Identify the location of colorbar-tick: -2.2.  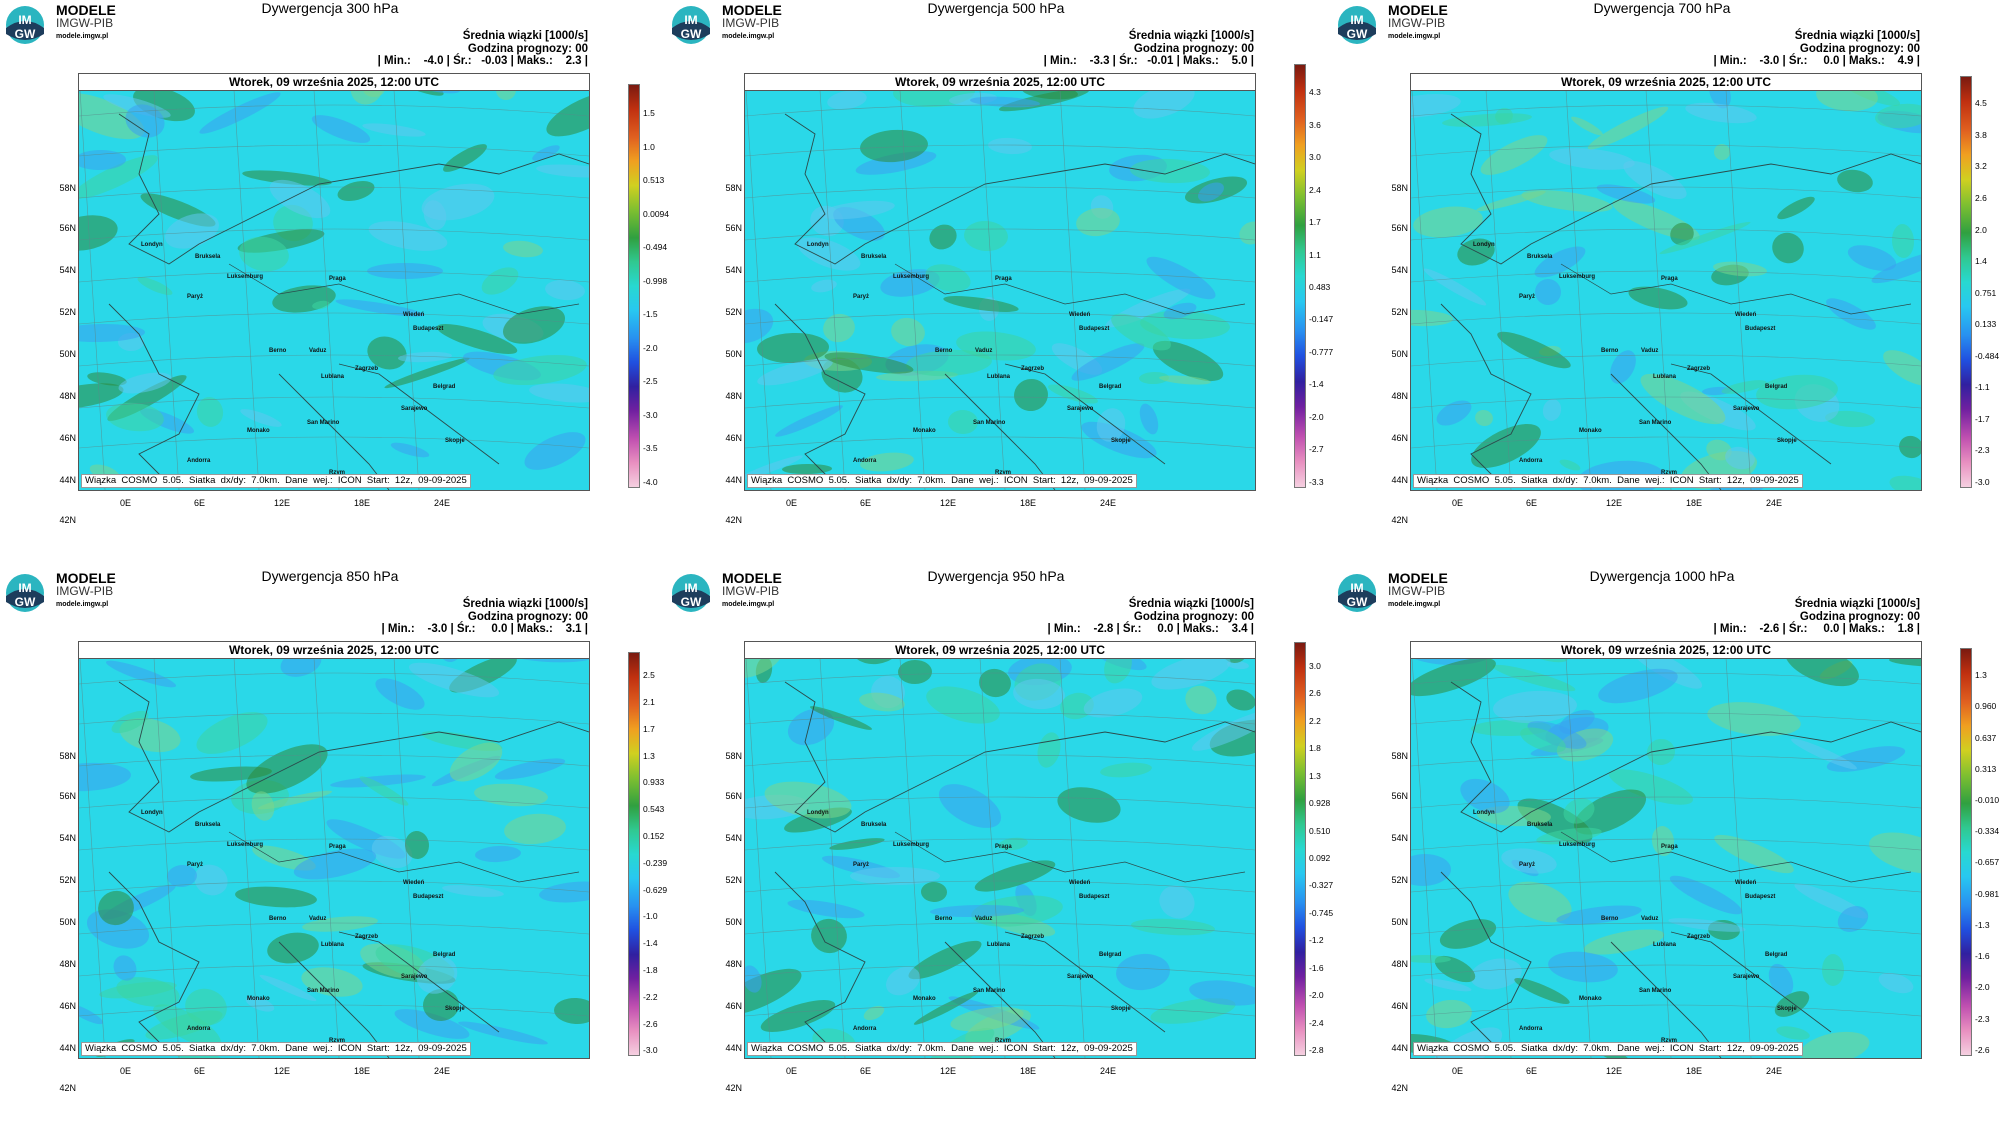
(650, 997).